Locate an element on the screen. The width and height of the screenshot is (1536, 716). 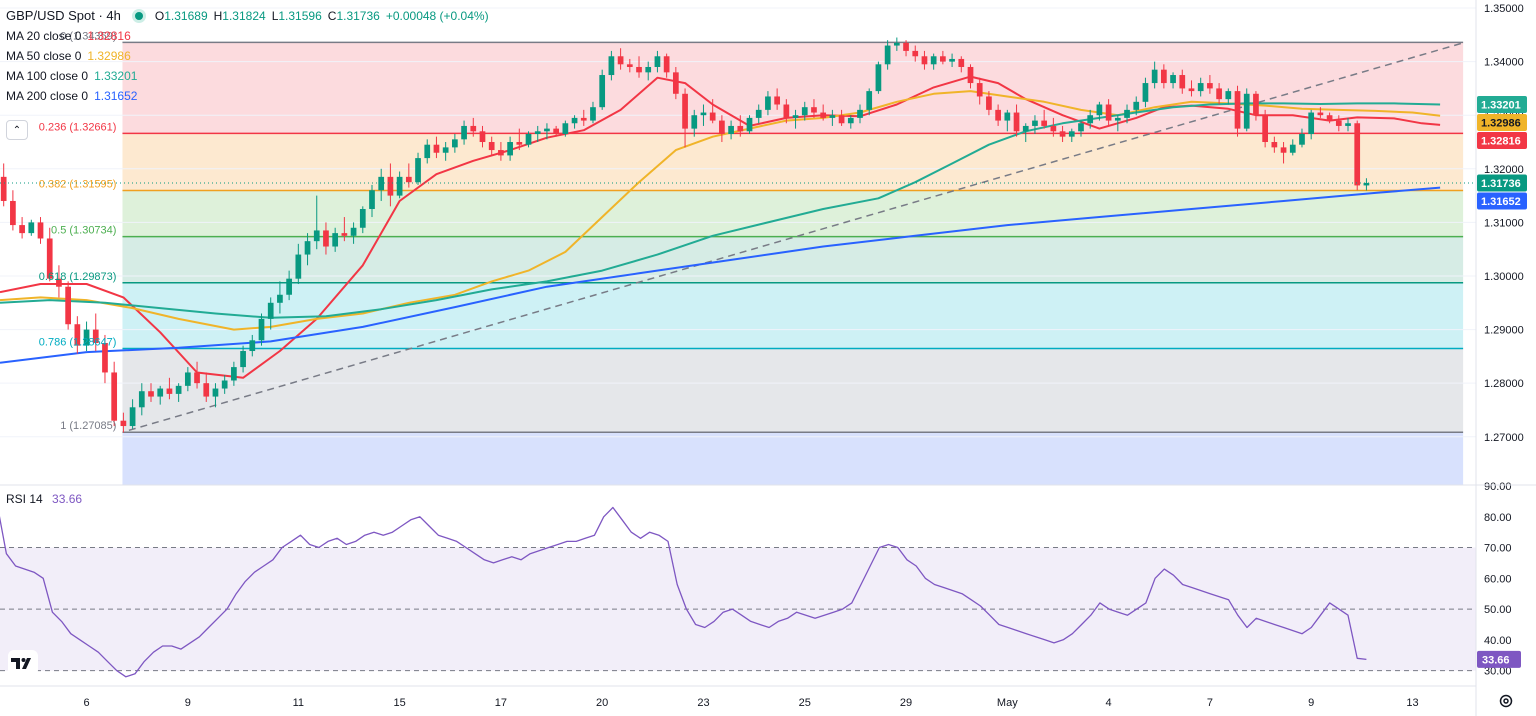
symbol-title: GBP/USD Spot · 4h is located at coordinates (63, 15).